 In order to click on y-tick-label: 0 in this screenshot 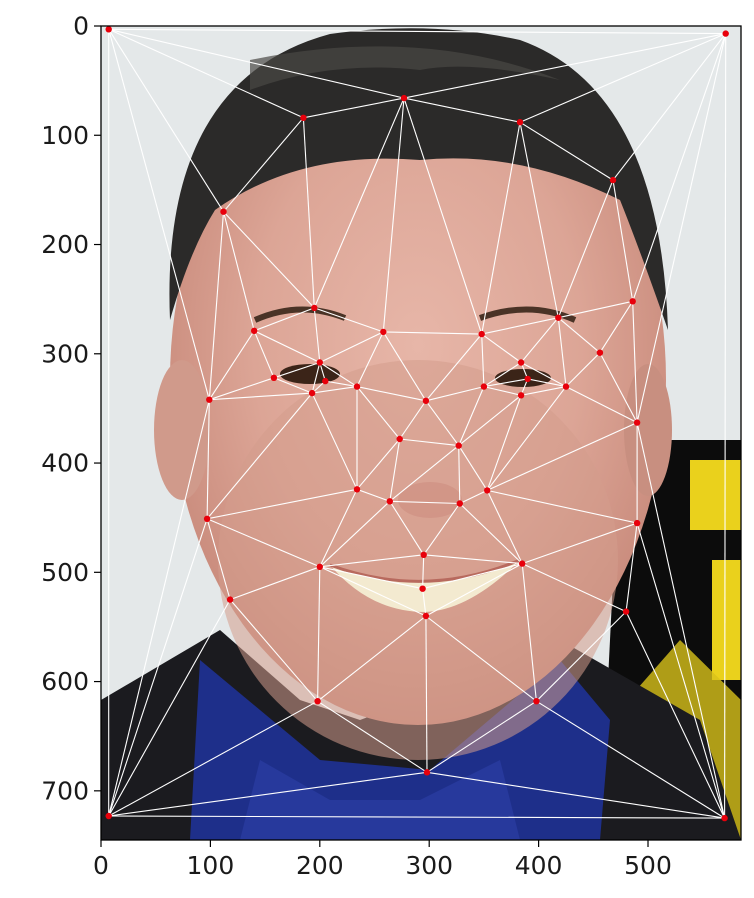, I will do `click(81, 26)`.